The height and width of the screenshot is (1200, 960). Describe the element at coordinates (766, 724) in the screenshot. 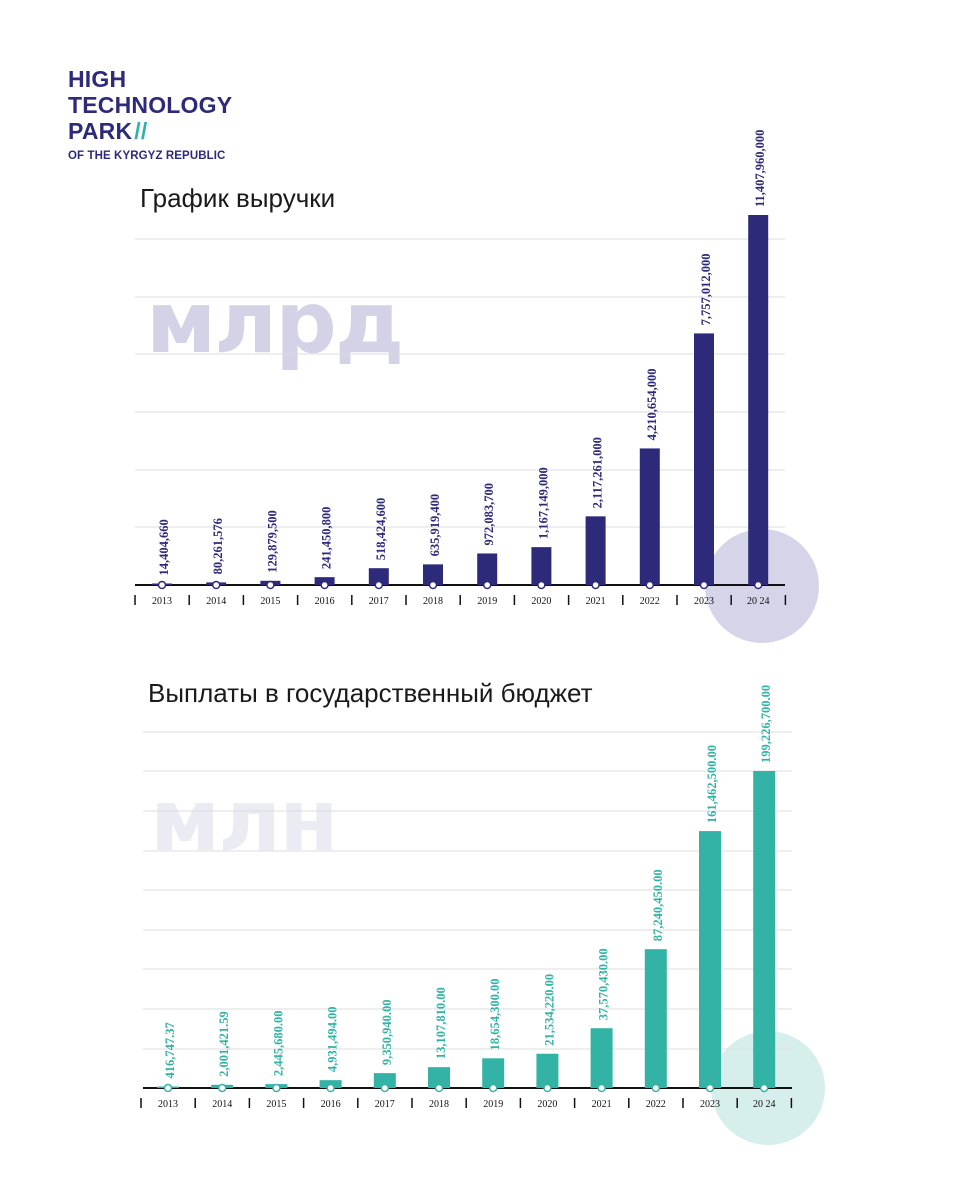

I see `data-label: 199,226,700.00` at that location.